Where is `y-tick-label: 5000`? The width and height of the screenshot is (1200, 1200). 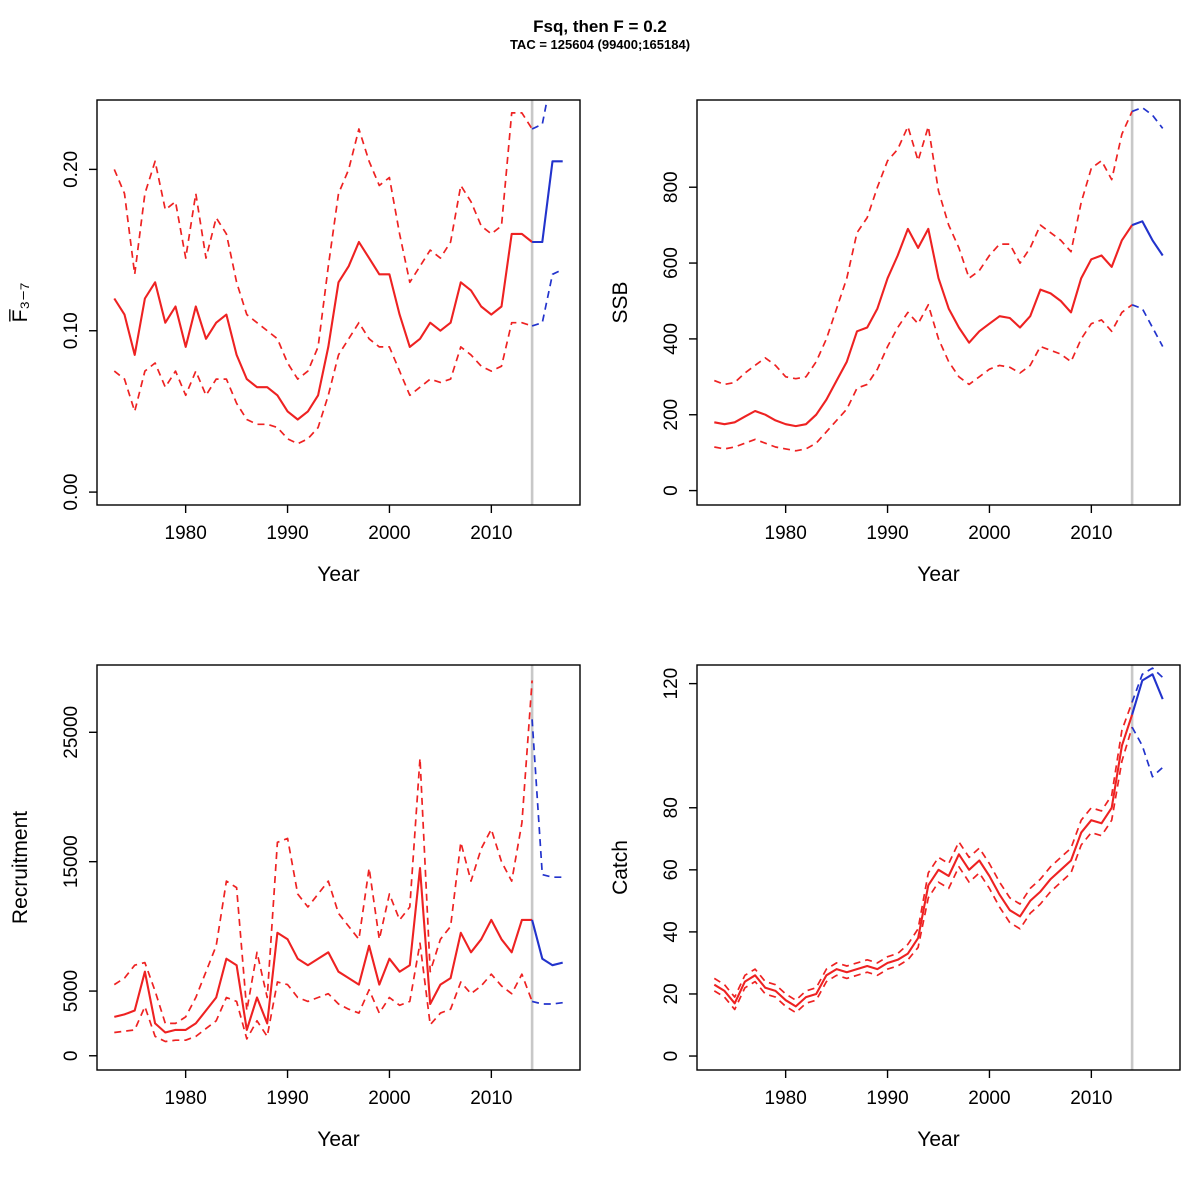 y-tick-label: 5000 is located at coordinates (71, 991).